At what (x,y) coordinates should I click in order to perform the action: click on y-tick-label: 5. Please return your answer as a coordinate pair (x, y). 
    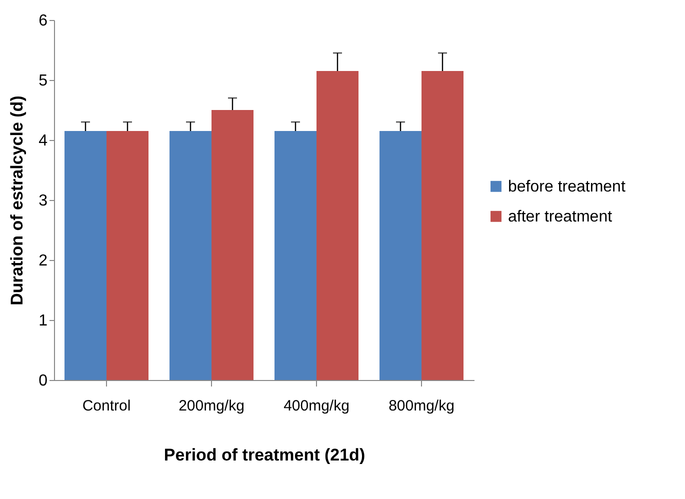
    Looking at the image, I should click on (43, 81).